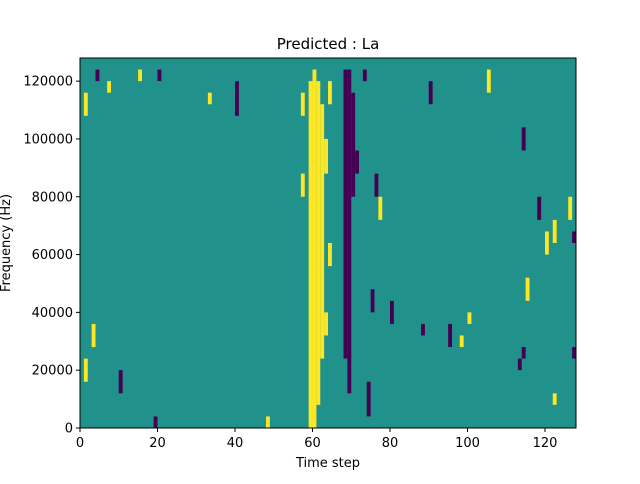 This screenshot has height=484, width=640. What do you see at coordinates (327, 463) in the screenshot?
I see `x-axis-label: Time step` at bounding box center [327, 463].